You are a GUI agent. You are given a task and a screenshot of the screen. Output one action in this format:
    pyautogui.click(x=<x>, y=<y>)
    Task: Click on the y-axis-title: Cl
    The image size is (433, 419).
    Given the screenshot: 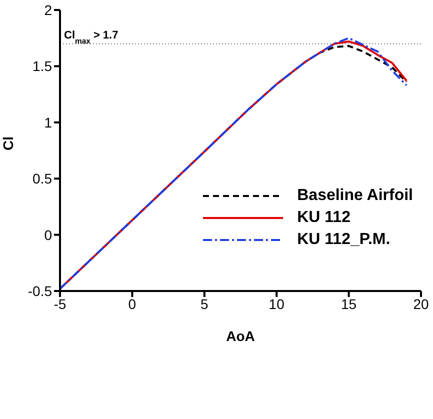 What is the action you would take?
    pyautogui.click(x=8, y=143)
    